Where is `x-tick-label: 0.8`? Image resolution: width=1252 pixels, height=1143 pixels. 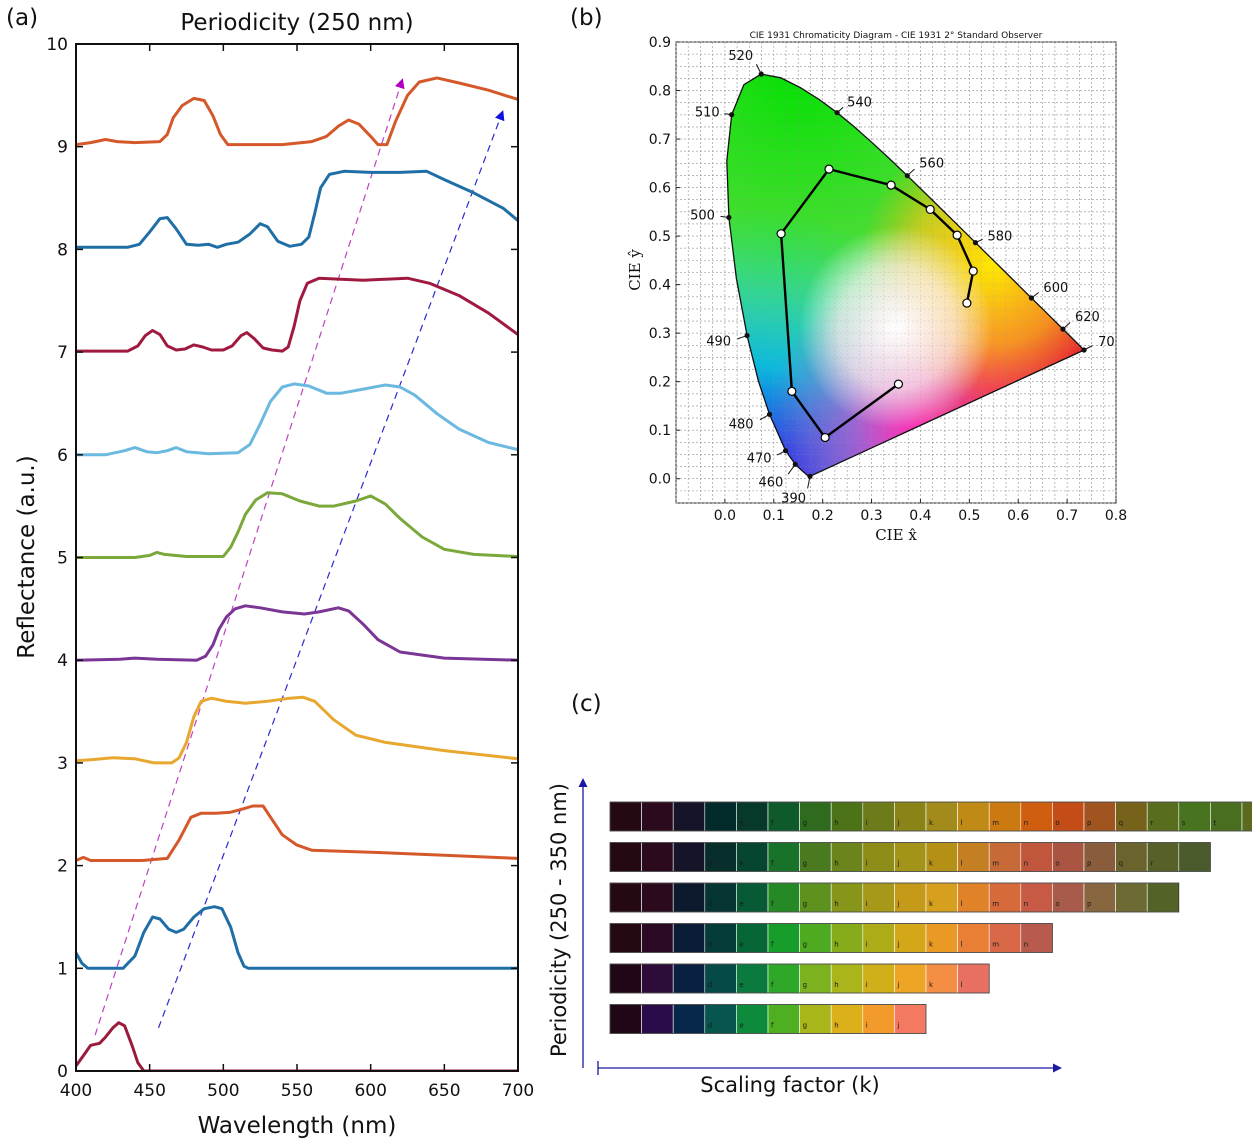 x-tick-label: 0.8 is located at coordinates (1116, 516).